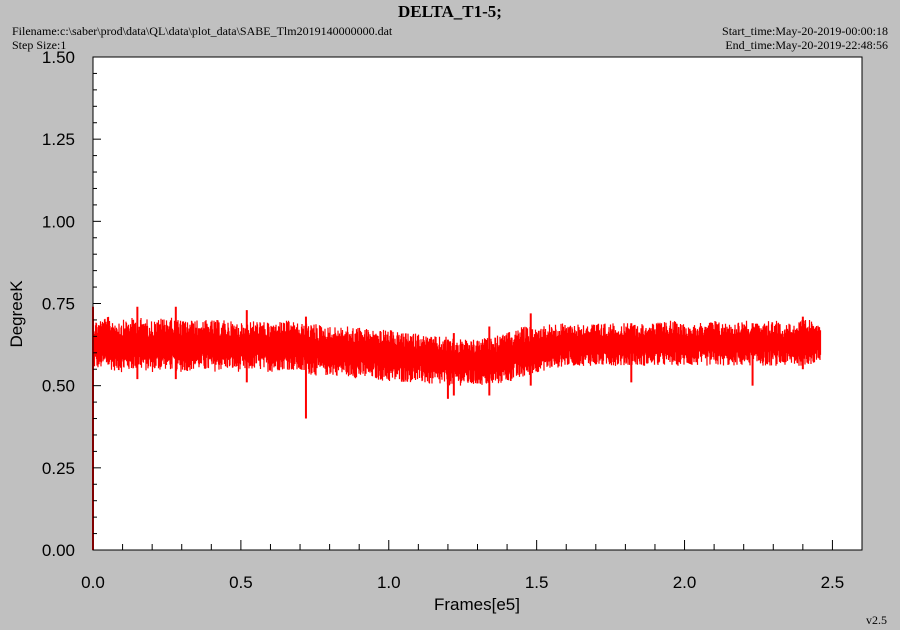  Describe the element at coordinates (876, 620) in the screenshot. I see `version-label: v2.5` at that location.